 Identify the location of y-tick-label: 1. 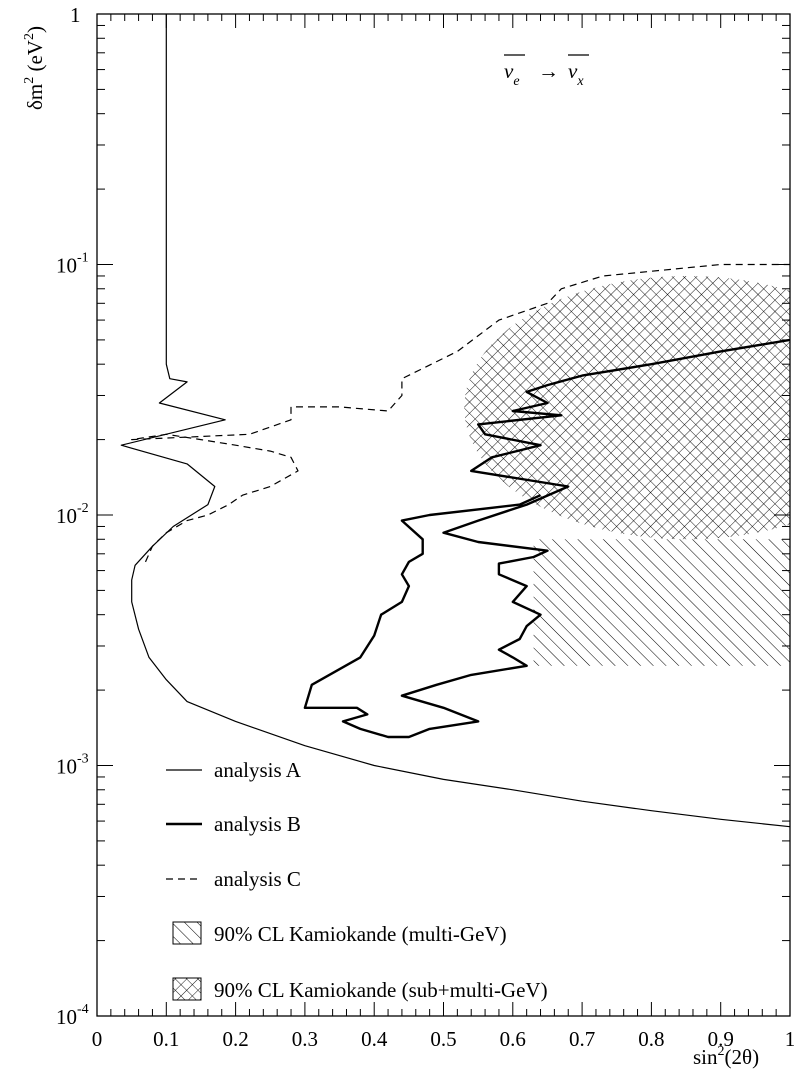
(75, 15).